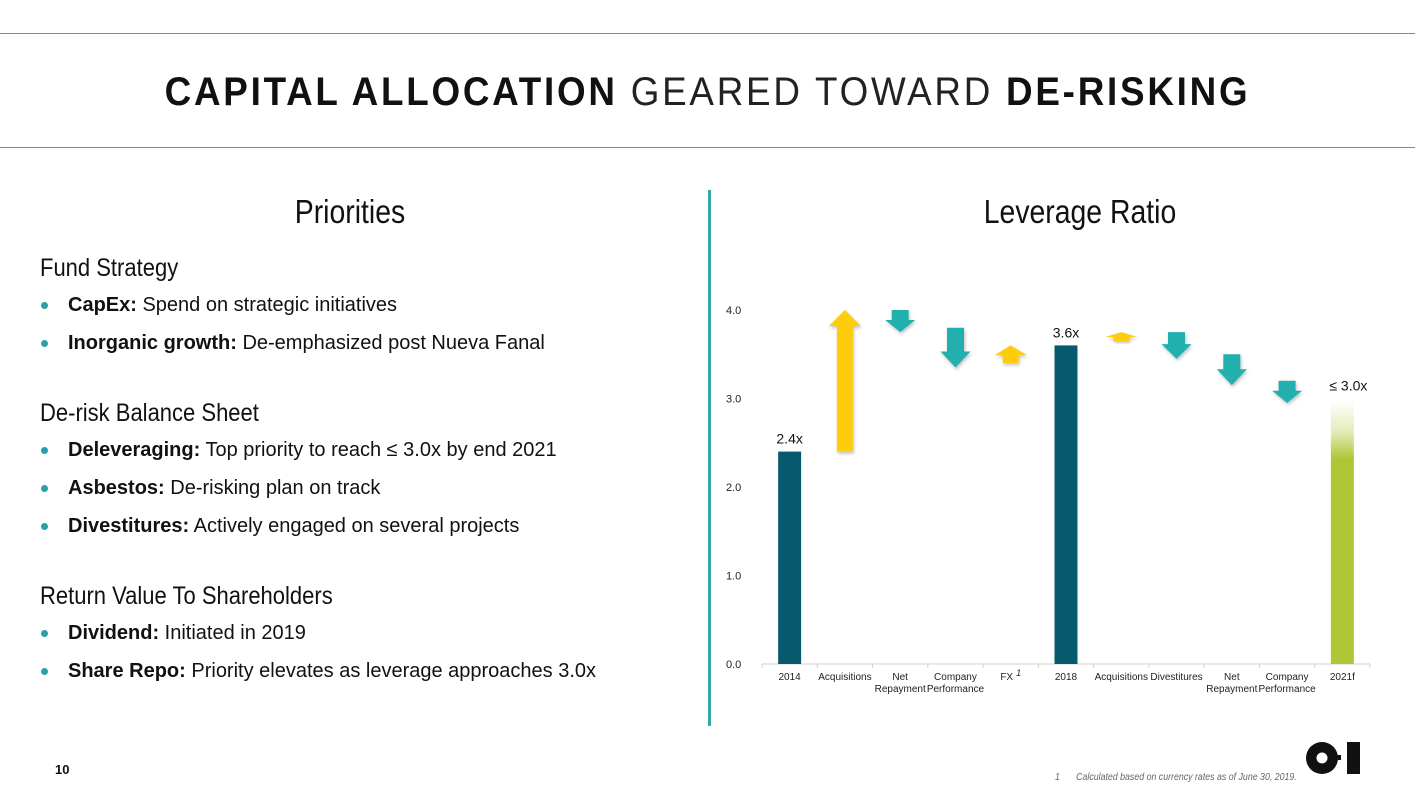  What do you see at coordinates (116, 488) in the screenshot?
I see `item-label: Asbestos:` at bounding box center [116, 488].